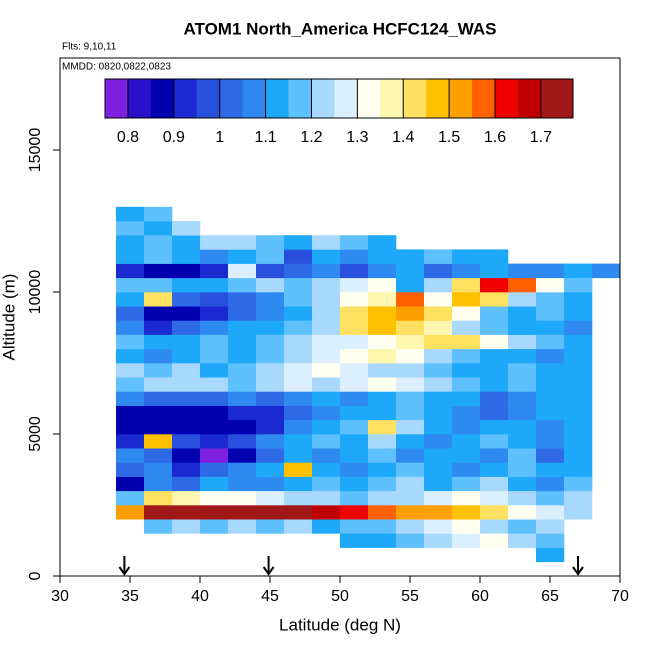 The height and width of the screenshot is (650, 650). I want to click on y-tick-label: 15000, so click(35, 150).